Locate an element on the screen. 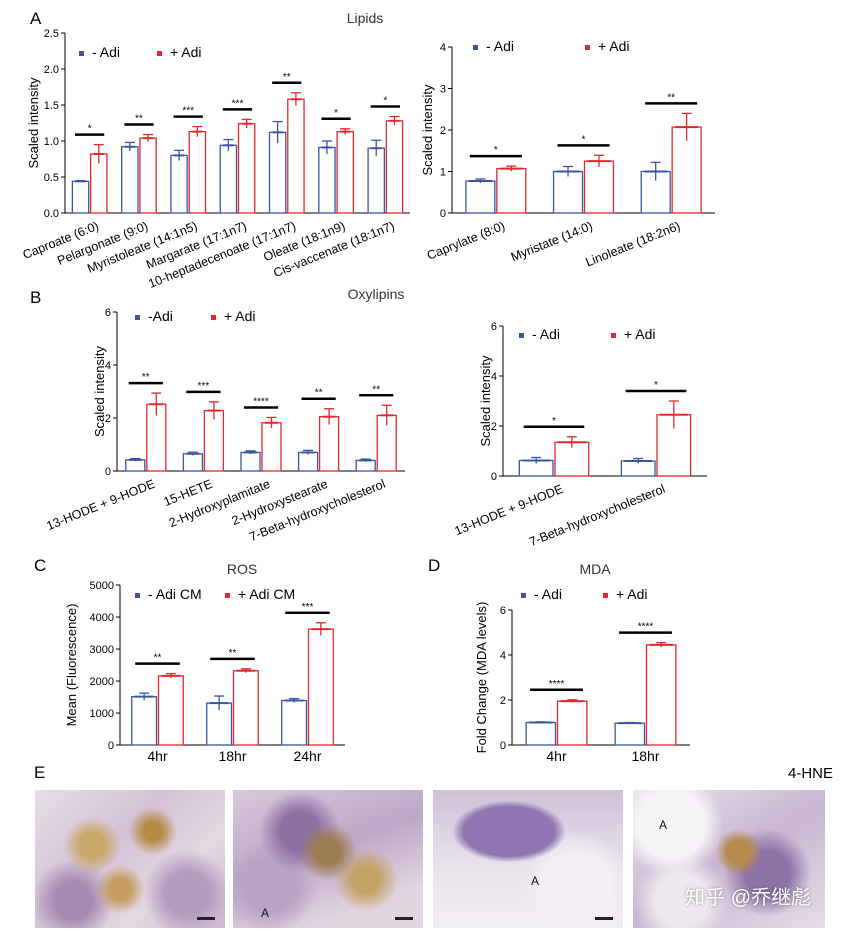 The image size is (867, 936). histology-image-3: A is located at coordinates (528, 859).